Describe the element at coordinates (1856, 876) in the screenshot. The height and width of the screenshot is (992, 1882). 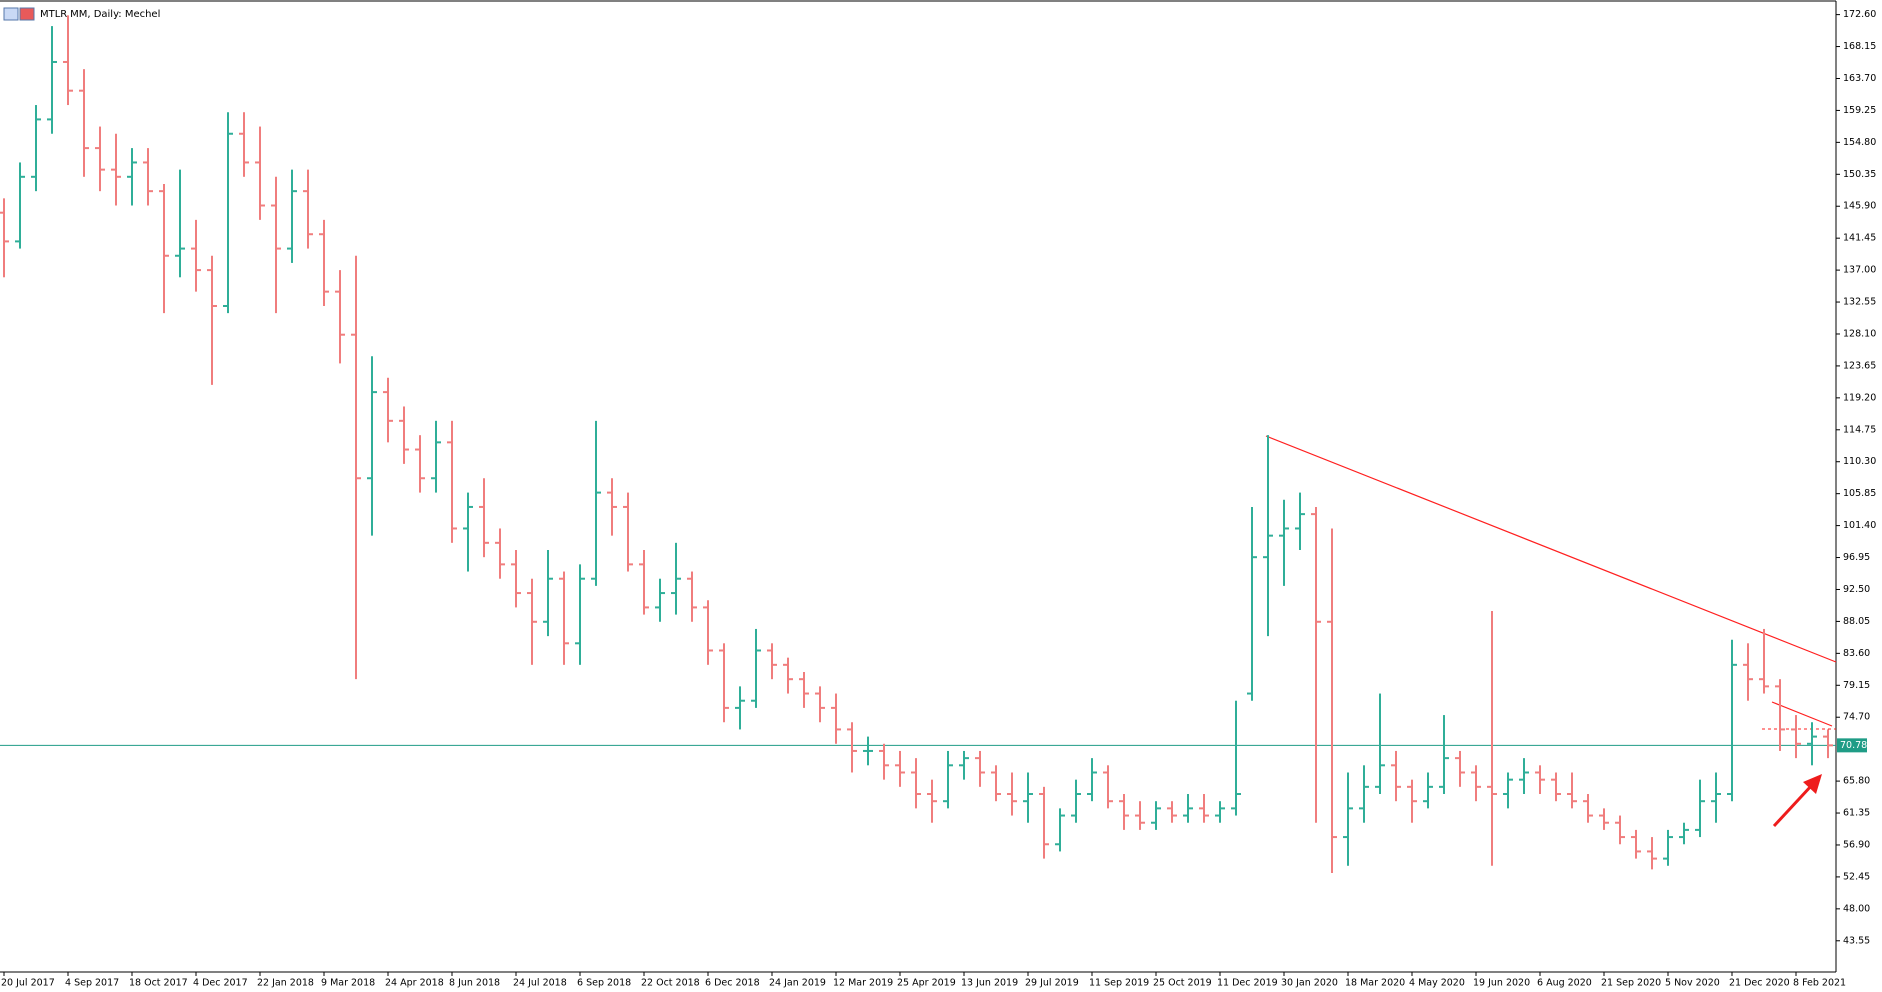
I see `y-tick-label: 52.45` at that location.